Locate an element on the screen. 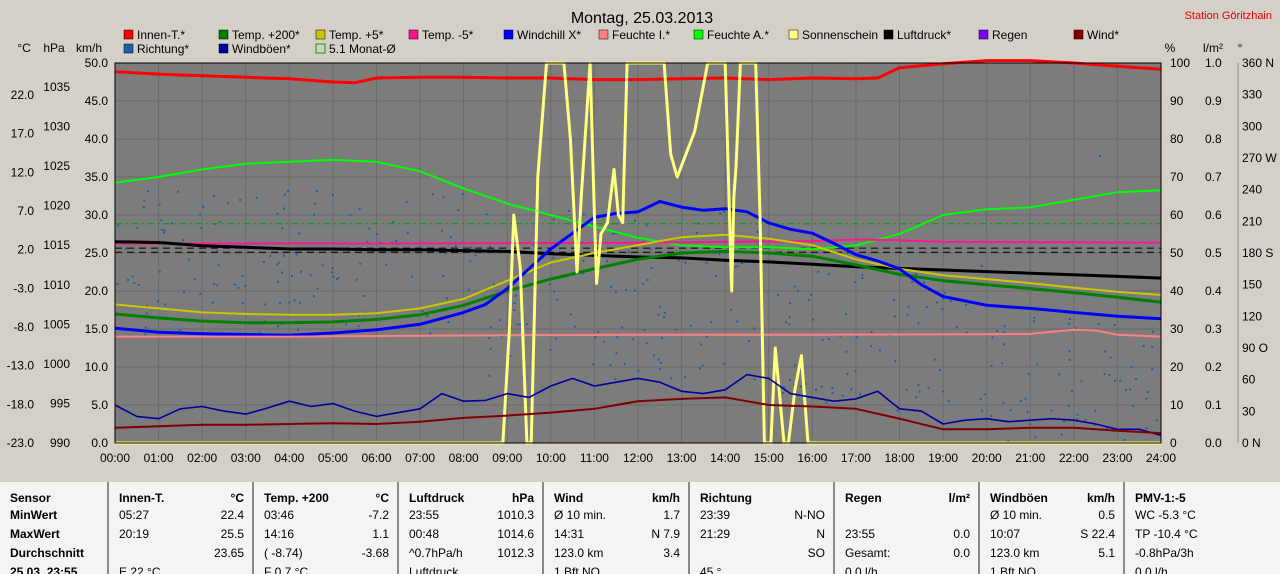  legend-label: Temp. +5* is located at coordinates (356, 35).